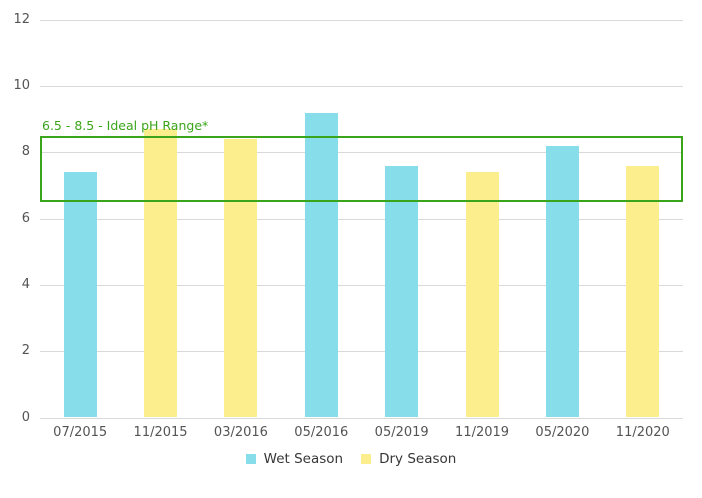 The image size is (702, 498). What do you see at coordinates (562, 432) in the screenshot?
I see `x-tick-label: 05/2020` at bounding box center [562, 432].